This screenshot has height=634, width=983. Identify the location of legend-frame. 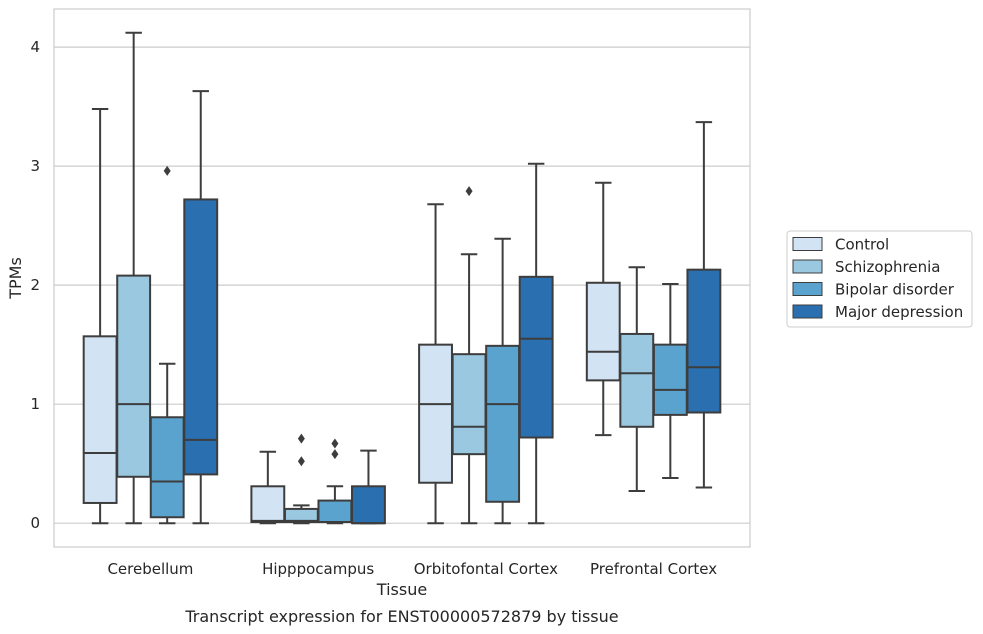
(879, 279).